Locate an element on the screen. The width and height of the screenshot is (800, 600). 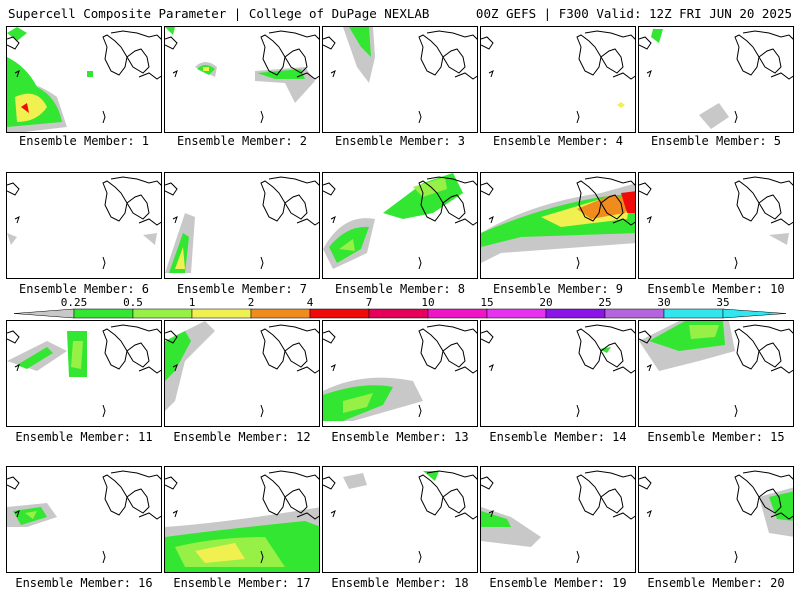
panel-label-14: Ensemble Member: 14 is located at coordinates (558, 437).